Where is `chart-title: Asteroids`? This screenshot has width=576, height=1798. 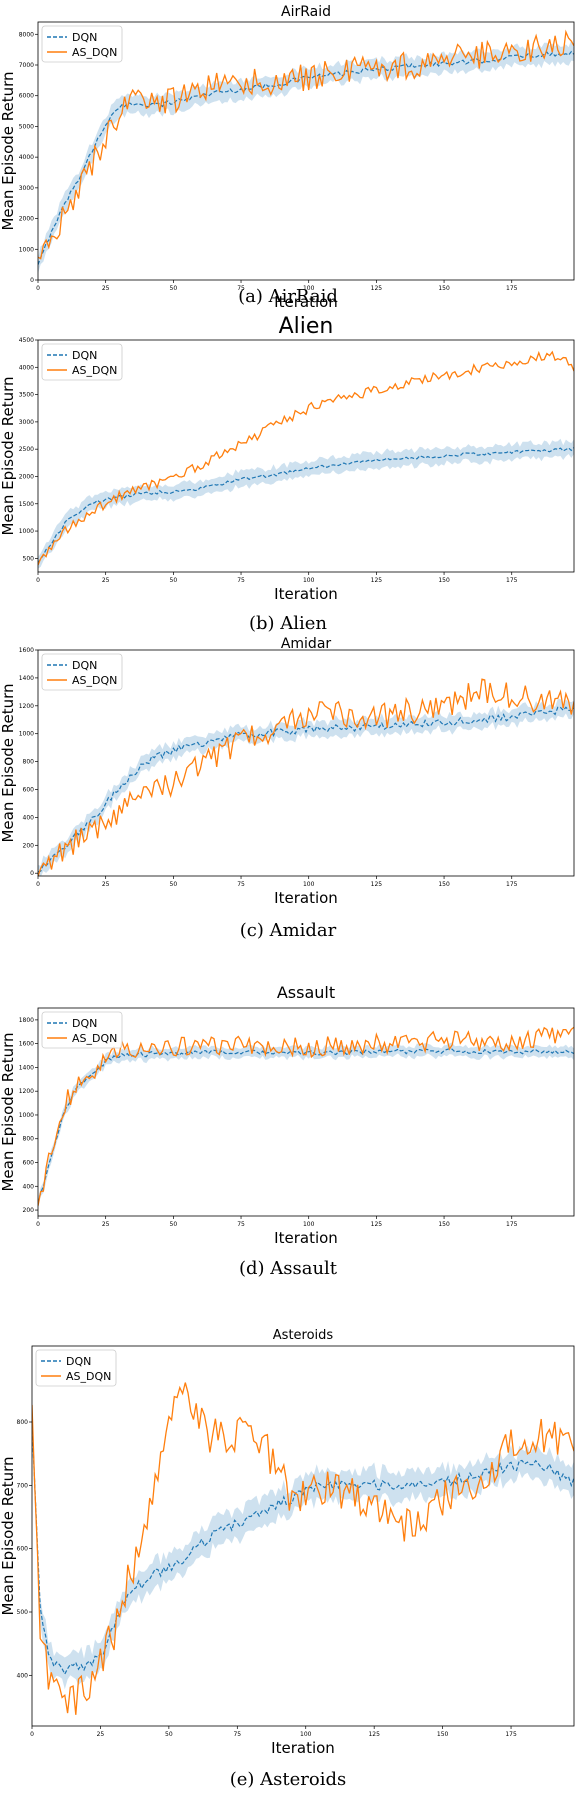
chart-title: Asteroids is located at coordinates (303, 1335).